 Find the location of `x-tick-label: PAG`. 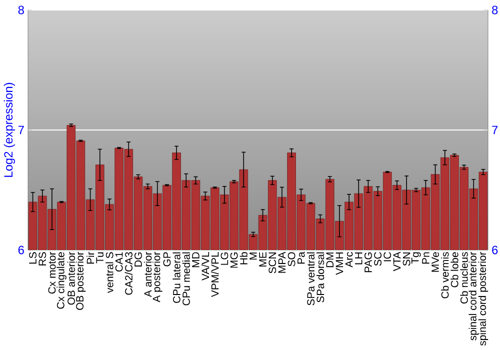

x-tick-label: PAG is located at coordinates (368, 262).